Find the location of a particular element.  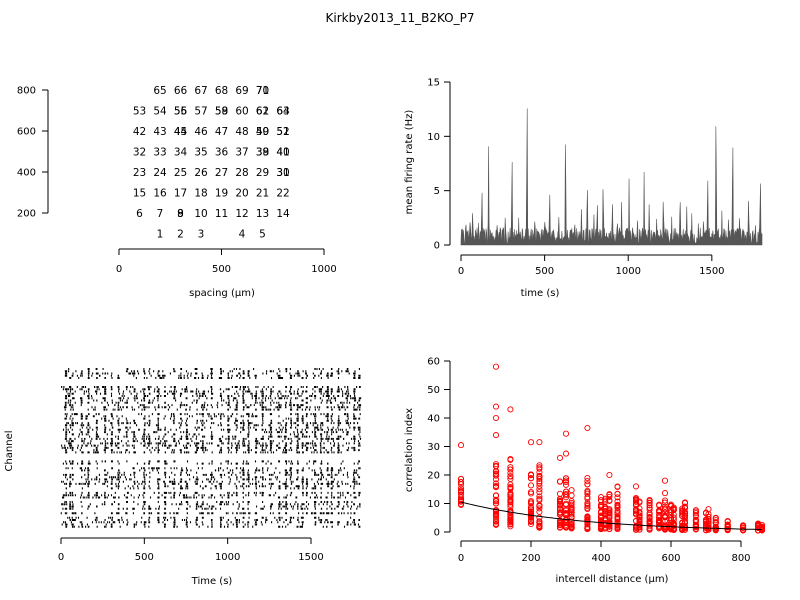

corr-y-tick-label: 40 is located at coordinates (433, 419).